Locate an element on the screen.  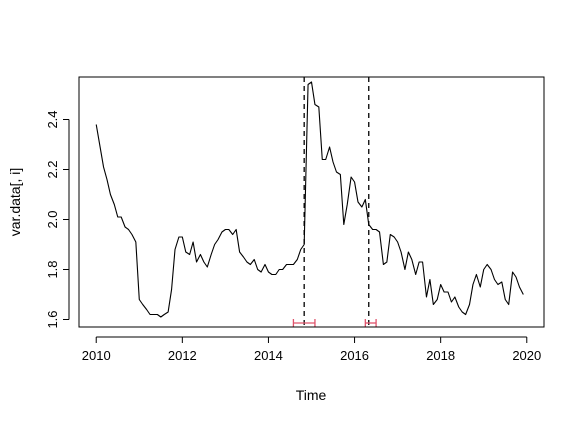
y-tick-label-0: 1.6 is located at coordinates (52, 319).